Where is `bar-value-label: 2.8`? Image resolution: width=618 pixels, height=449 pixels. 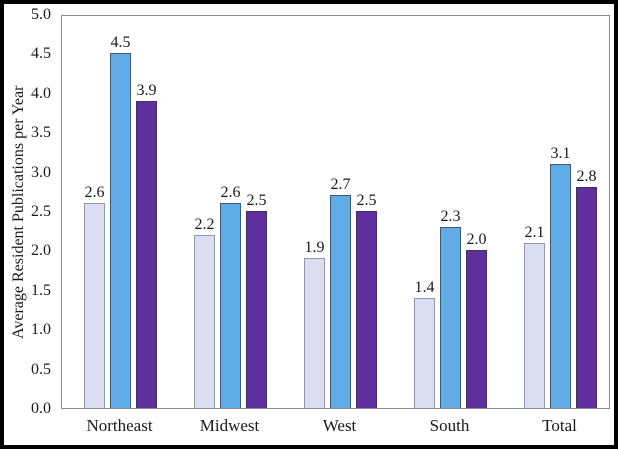 bar-value-label: 2.8 is located at coordinates (586, 177).